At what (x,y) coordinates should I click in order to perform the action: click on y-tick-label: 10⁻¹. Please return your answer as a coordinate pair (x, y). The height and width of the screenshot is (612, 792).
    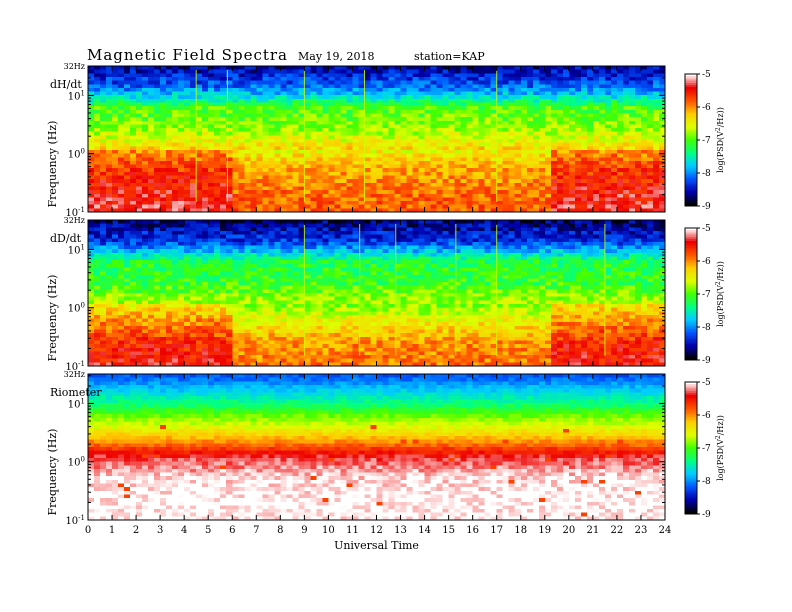
    Looking at the image, I should click on (75, 520).